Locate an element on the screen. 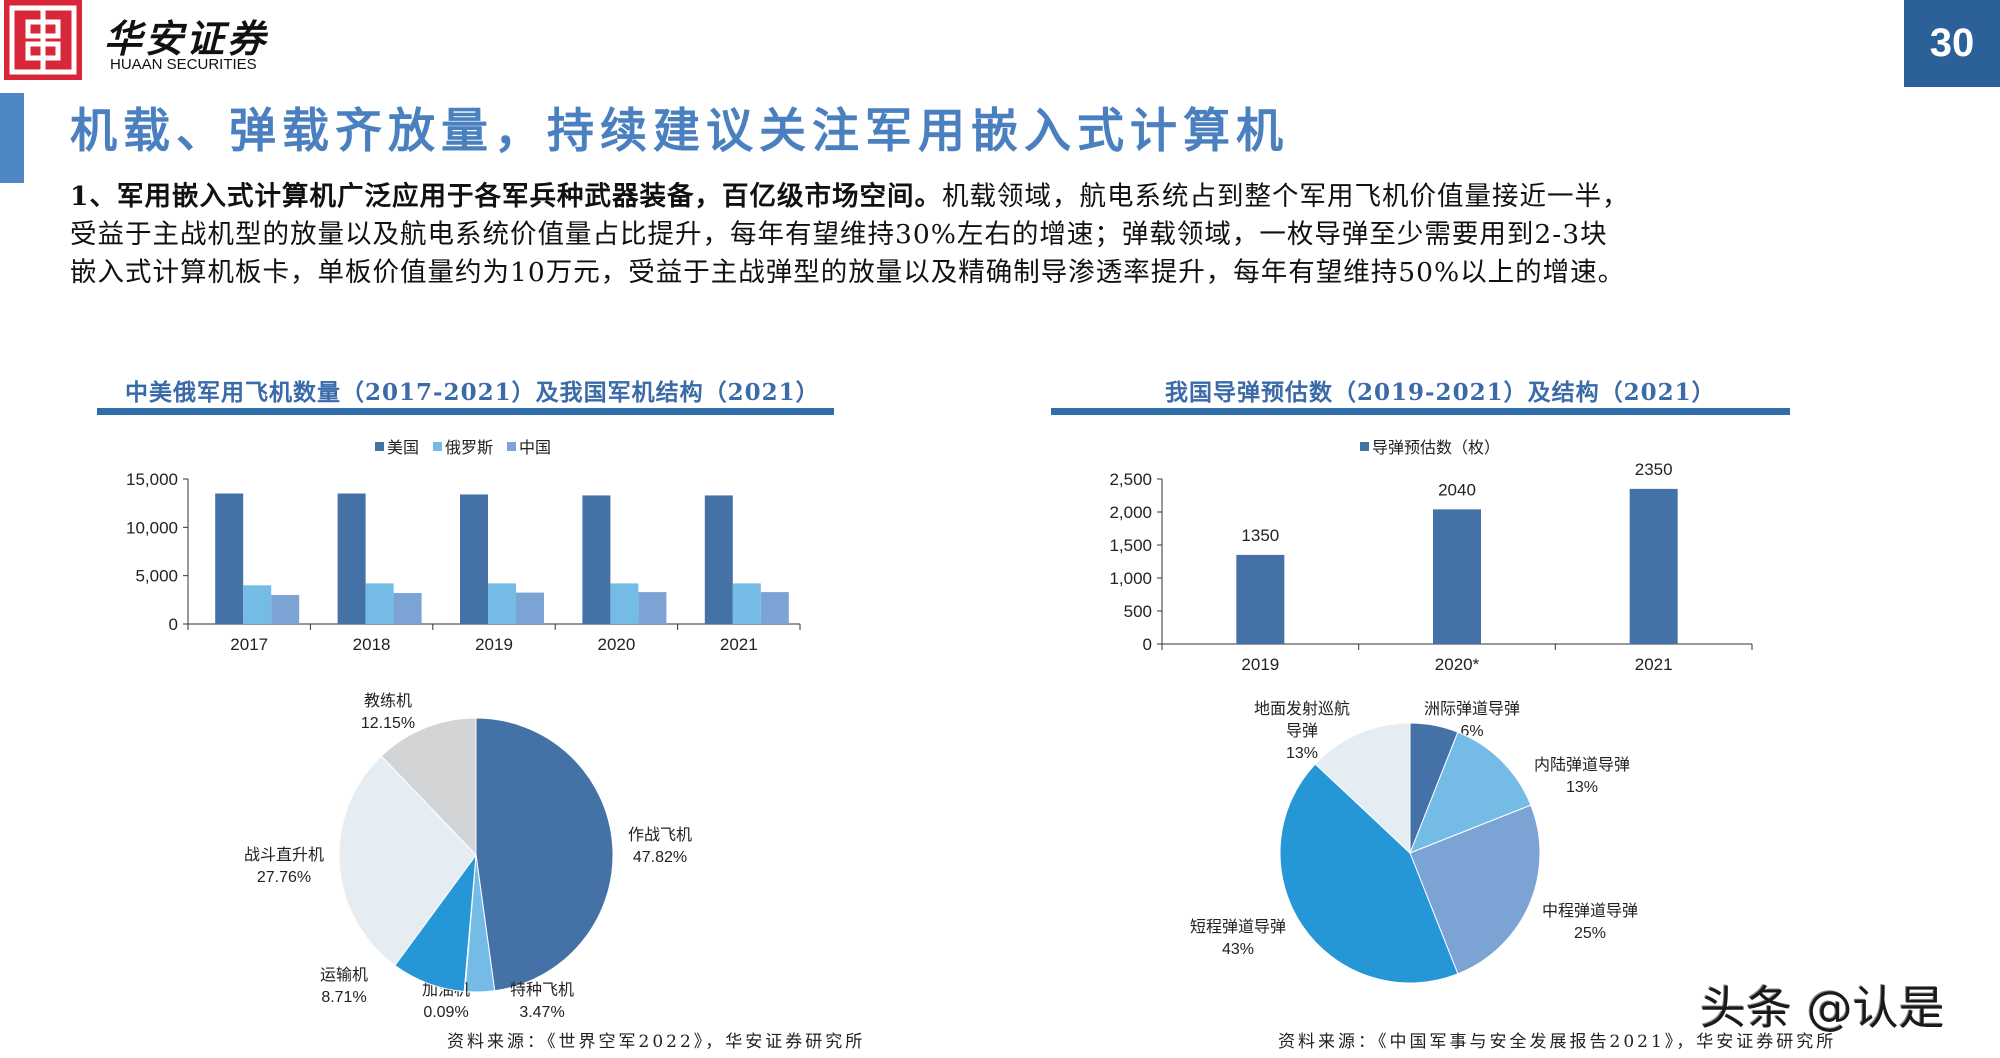  pie-label: 作战飞机 is located at coordinates (660, 835).